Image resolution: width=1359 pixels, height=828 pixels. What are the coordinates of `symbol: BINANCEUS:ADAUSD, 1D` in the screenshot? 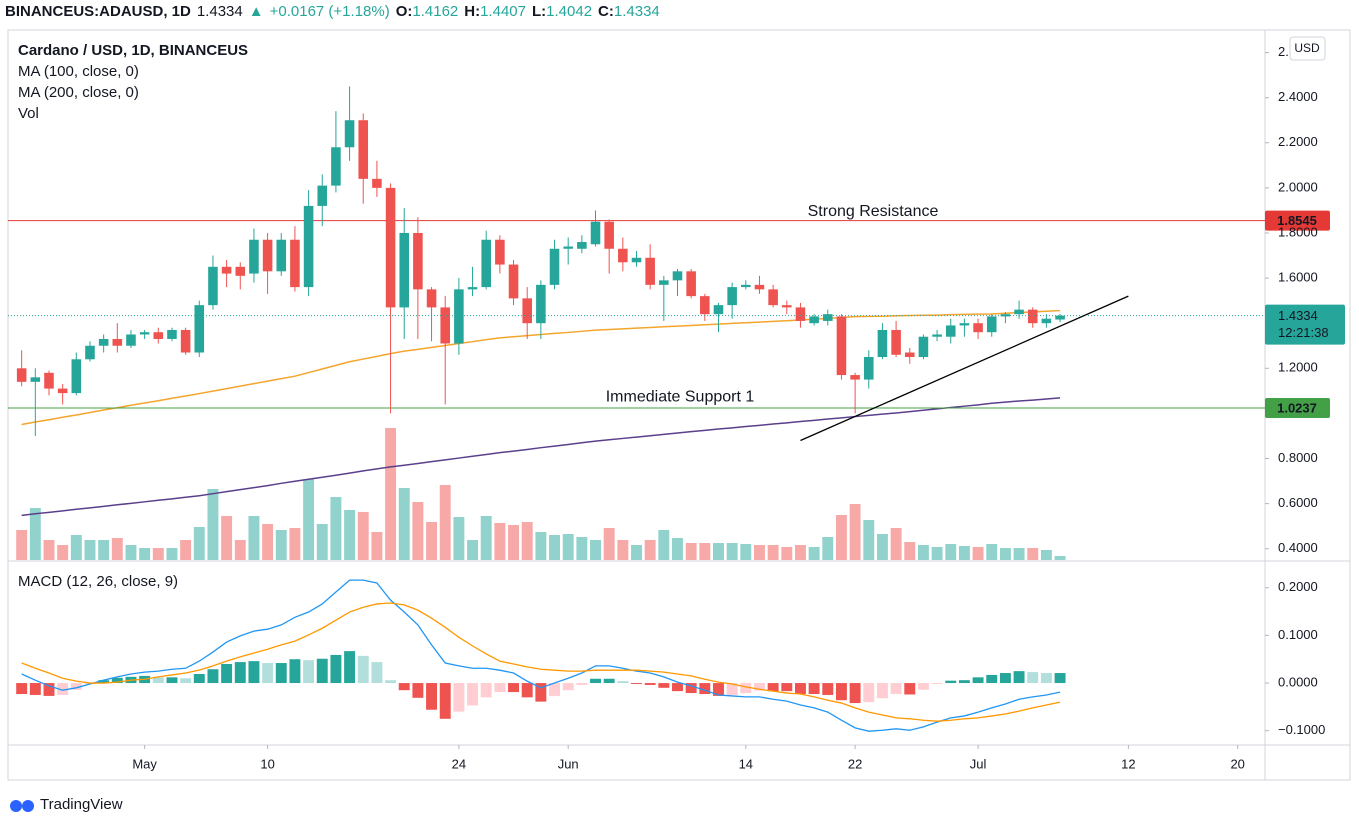 It's located at (98, 11).